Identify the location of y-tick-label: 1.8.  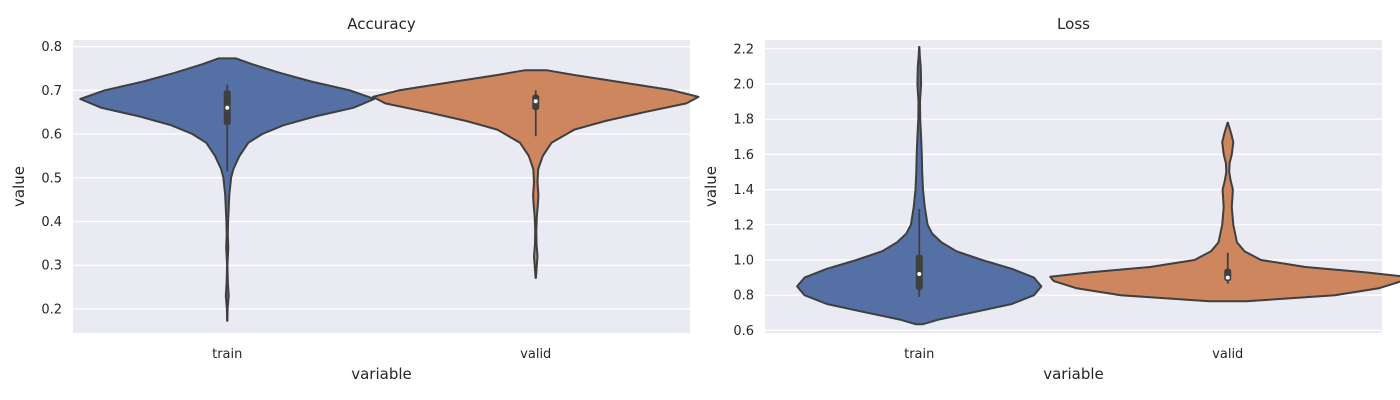
(743, 120).